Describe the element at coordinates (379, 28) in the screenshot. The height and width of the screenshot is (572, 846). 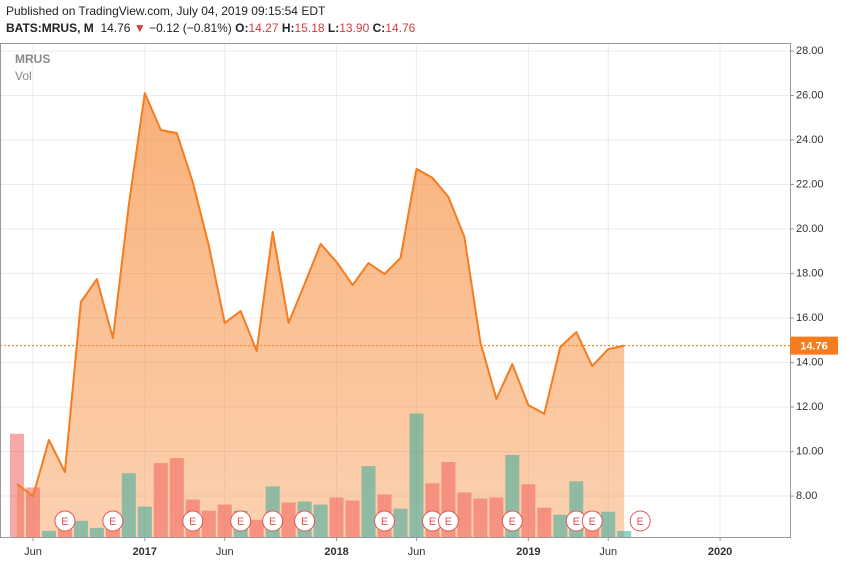
I see `c-label: C:` at that location.